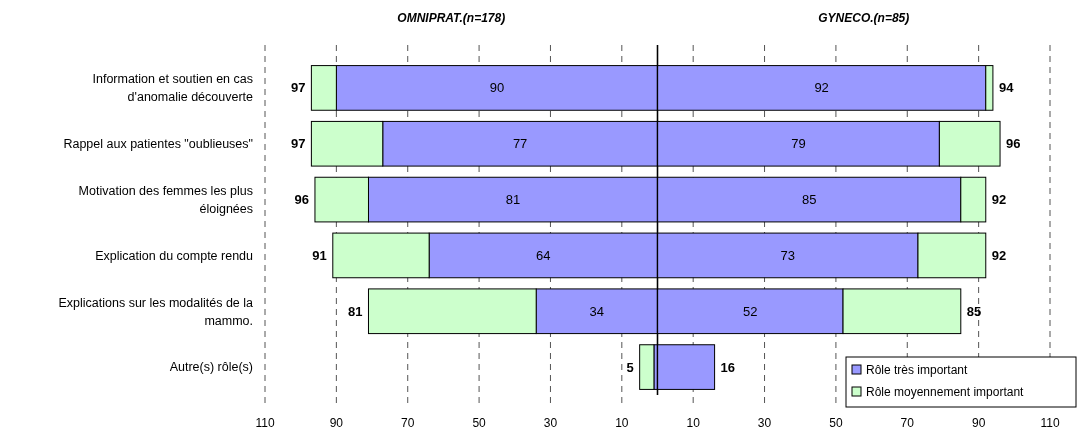 The width and height of the screenshot is (1080, 442). Describe the element at coordinates (945, 391) in the screenshot. I see `legend-label: Rôle moyennement important` at that location.